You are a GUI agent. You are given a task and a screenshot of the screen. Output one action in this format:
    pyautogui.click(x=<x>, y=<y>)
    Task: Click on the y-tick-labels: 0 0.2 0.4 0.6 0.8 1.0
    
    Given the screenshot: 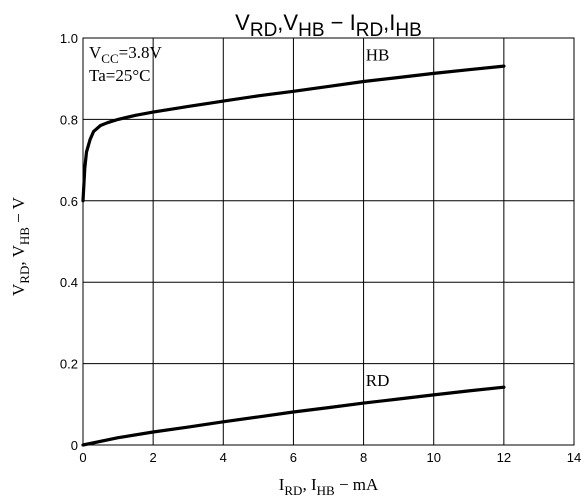 What is the action you would take?
    pyautogui.click(x=69, y=242)
    